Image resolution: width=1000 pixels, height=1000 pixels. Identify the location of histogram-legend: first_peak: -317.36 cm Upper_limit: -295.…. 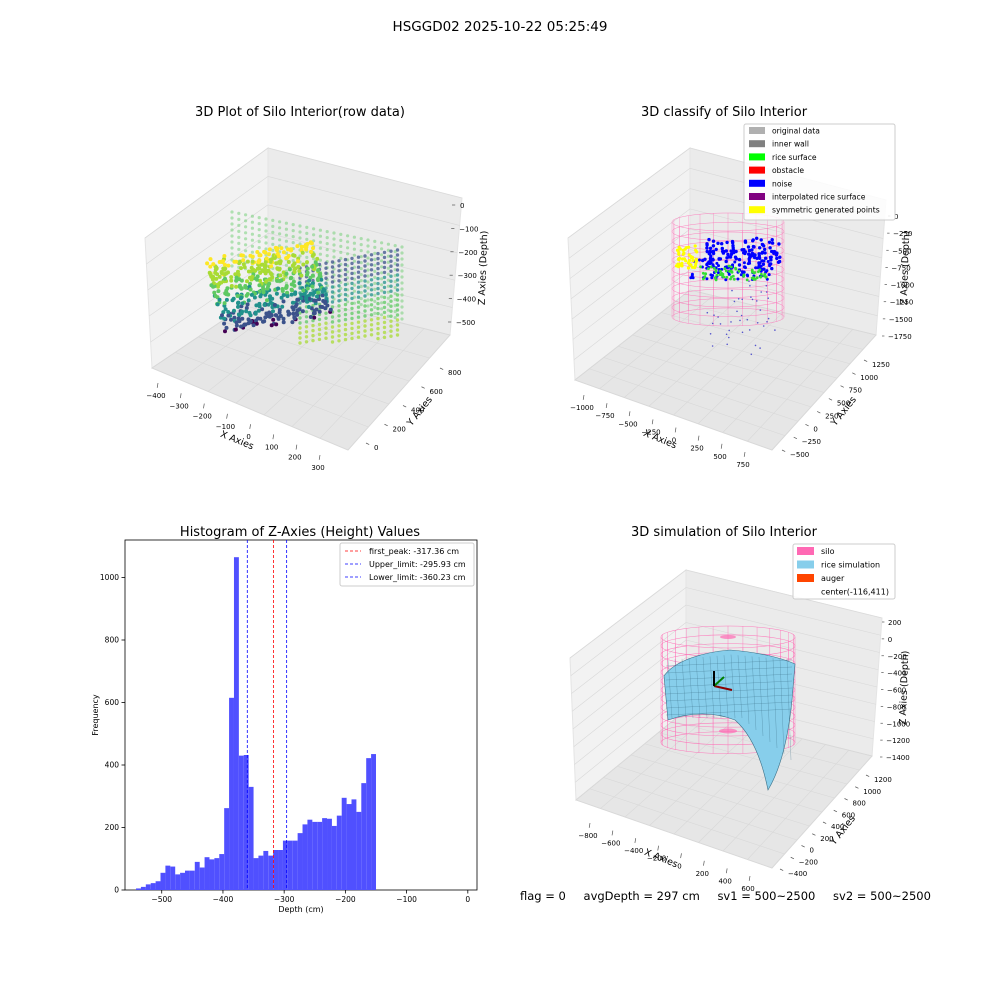
(407, 564).